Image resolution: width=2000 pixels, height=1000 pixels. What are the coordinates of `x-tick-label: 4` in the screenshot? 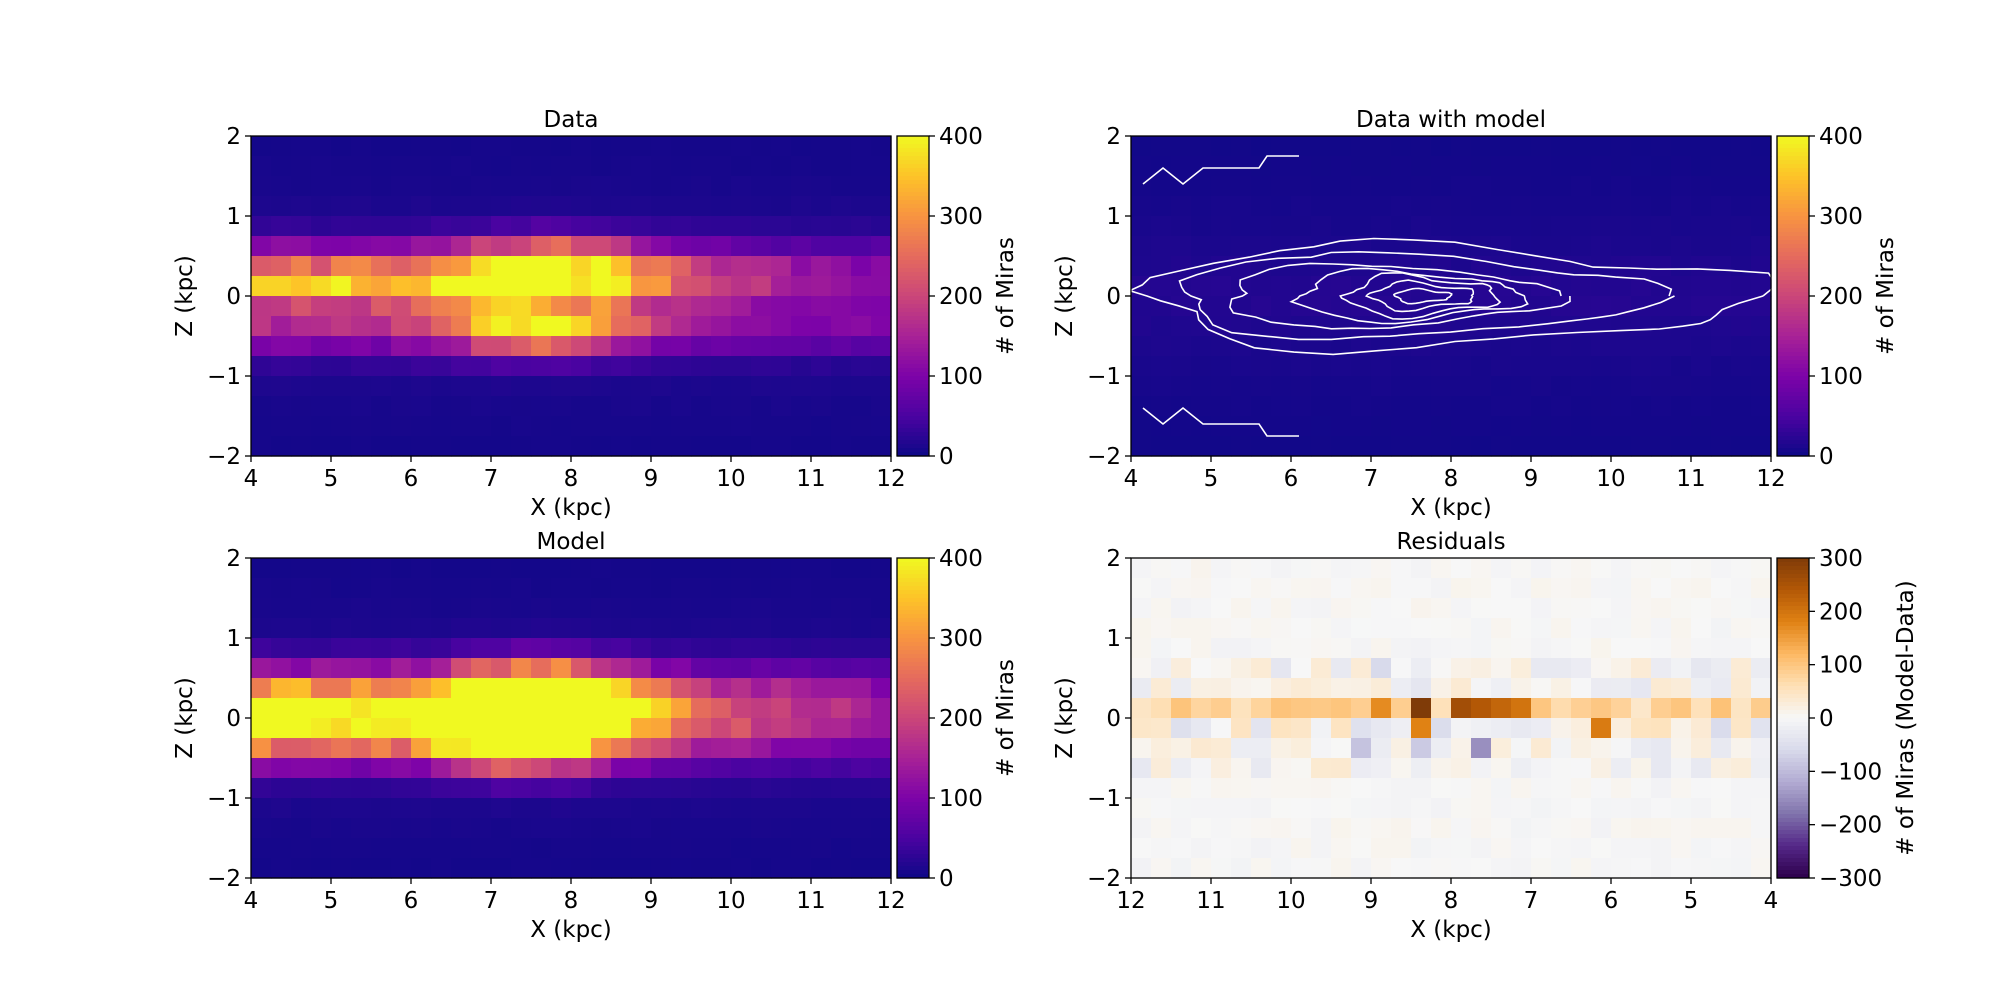 It's located at (251, 479).